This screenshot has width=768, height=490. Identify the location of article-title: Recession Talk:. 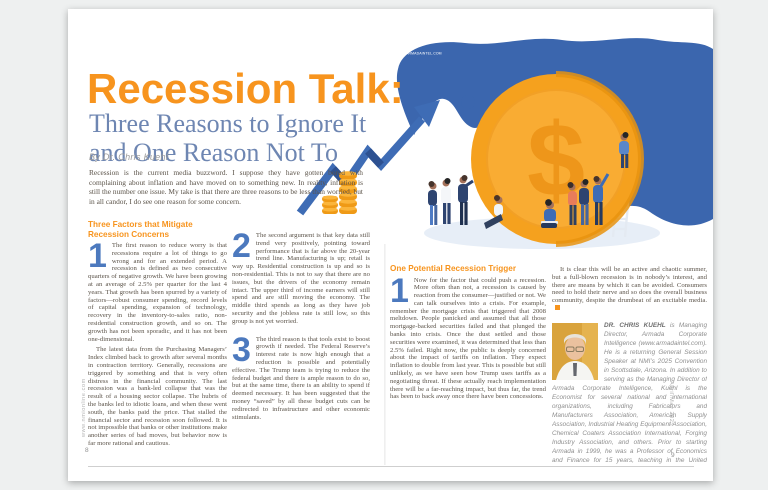
(245, 88).